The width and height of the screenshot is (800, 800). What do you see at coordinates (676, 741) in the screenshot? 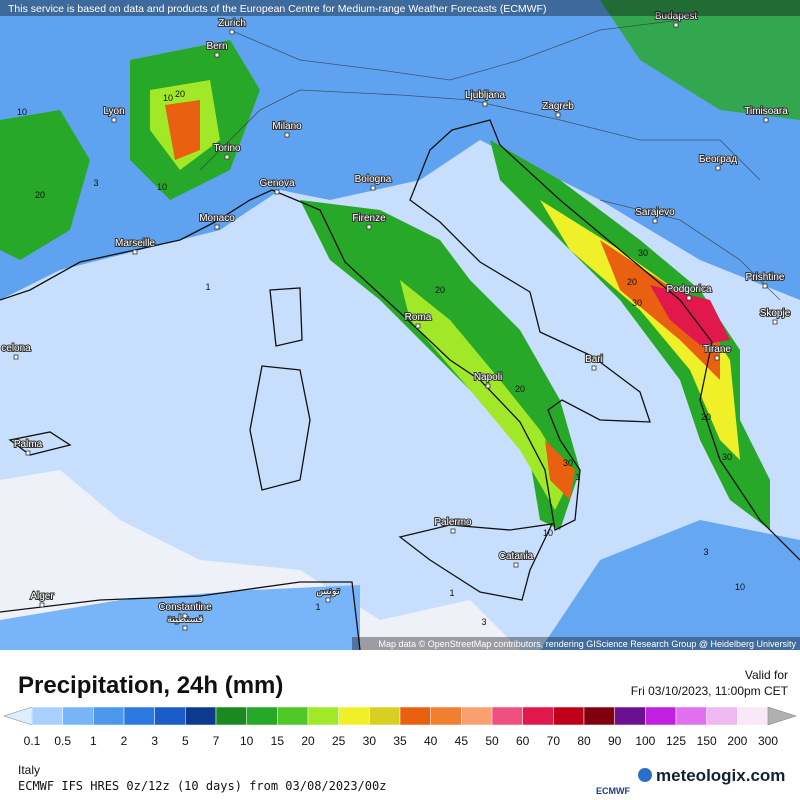
I see `legend-label: 125` at bounding box center [676, 741].